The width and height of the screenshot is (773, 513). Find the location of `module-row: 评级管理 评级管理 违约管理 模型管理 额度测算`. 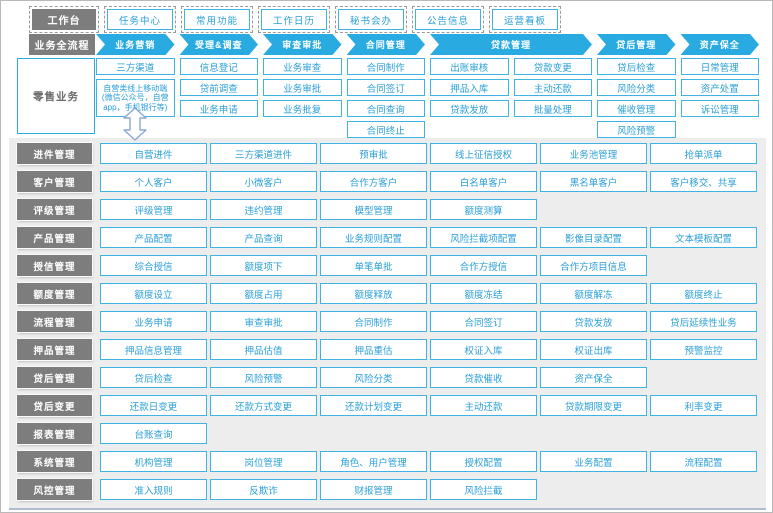

module-row: 评级管理 评级管理 违约管理 模型管理 额度测算 is located at coordinates (391, 209).